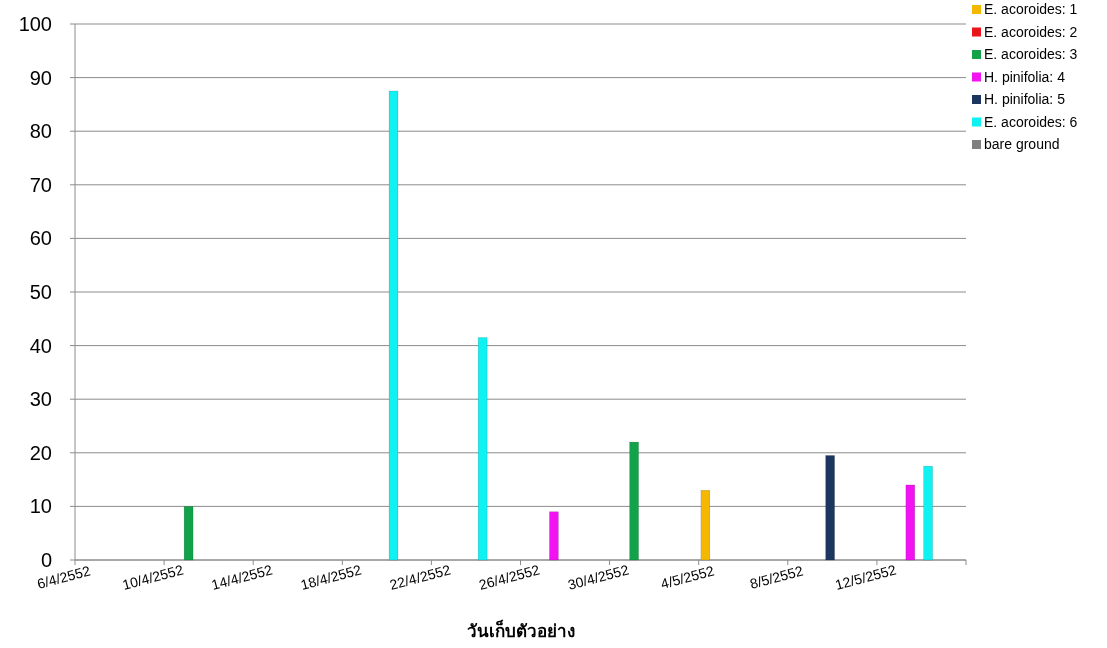 This screenshot has width=1107, height=648. What do you see at coordinates (1031, 121) in the screenshot?
I see `legend-label: E. acoroides: 6` at bounding box center [1031, 121].